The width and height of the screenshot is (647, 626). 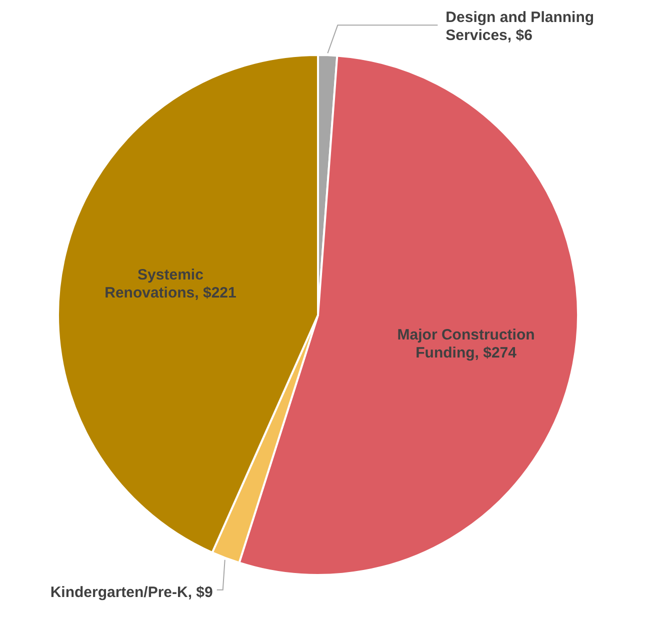 What do you see at coordinates (466, 344) in the screenshot?
I see `slice-label: Major Construction Funding, $274` at bounding box center [466, 344].